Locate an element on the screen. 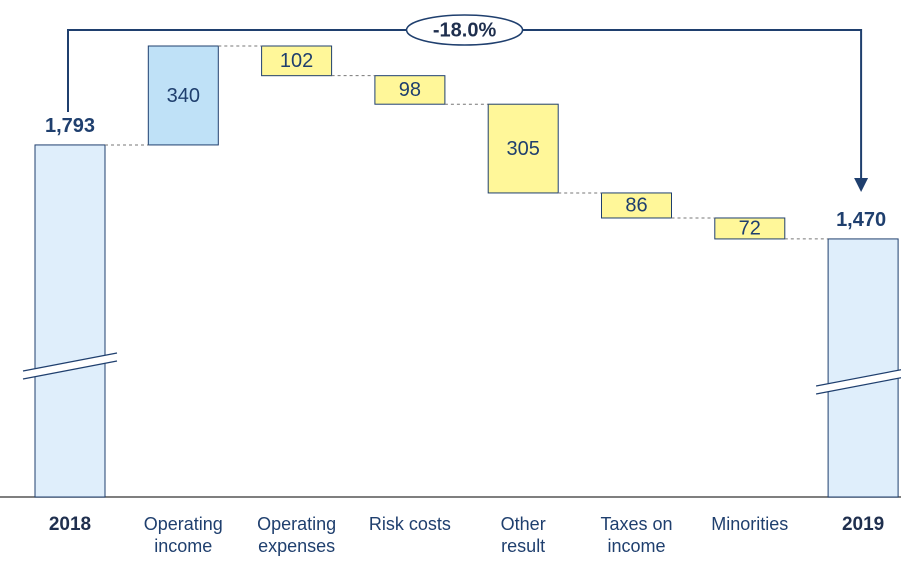 The width and height of the screenshot is (901, 564). value-label: 340 is located at coordinates (183, 96).